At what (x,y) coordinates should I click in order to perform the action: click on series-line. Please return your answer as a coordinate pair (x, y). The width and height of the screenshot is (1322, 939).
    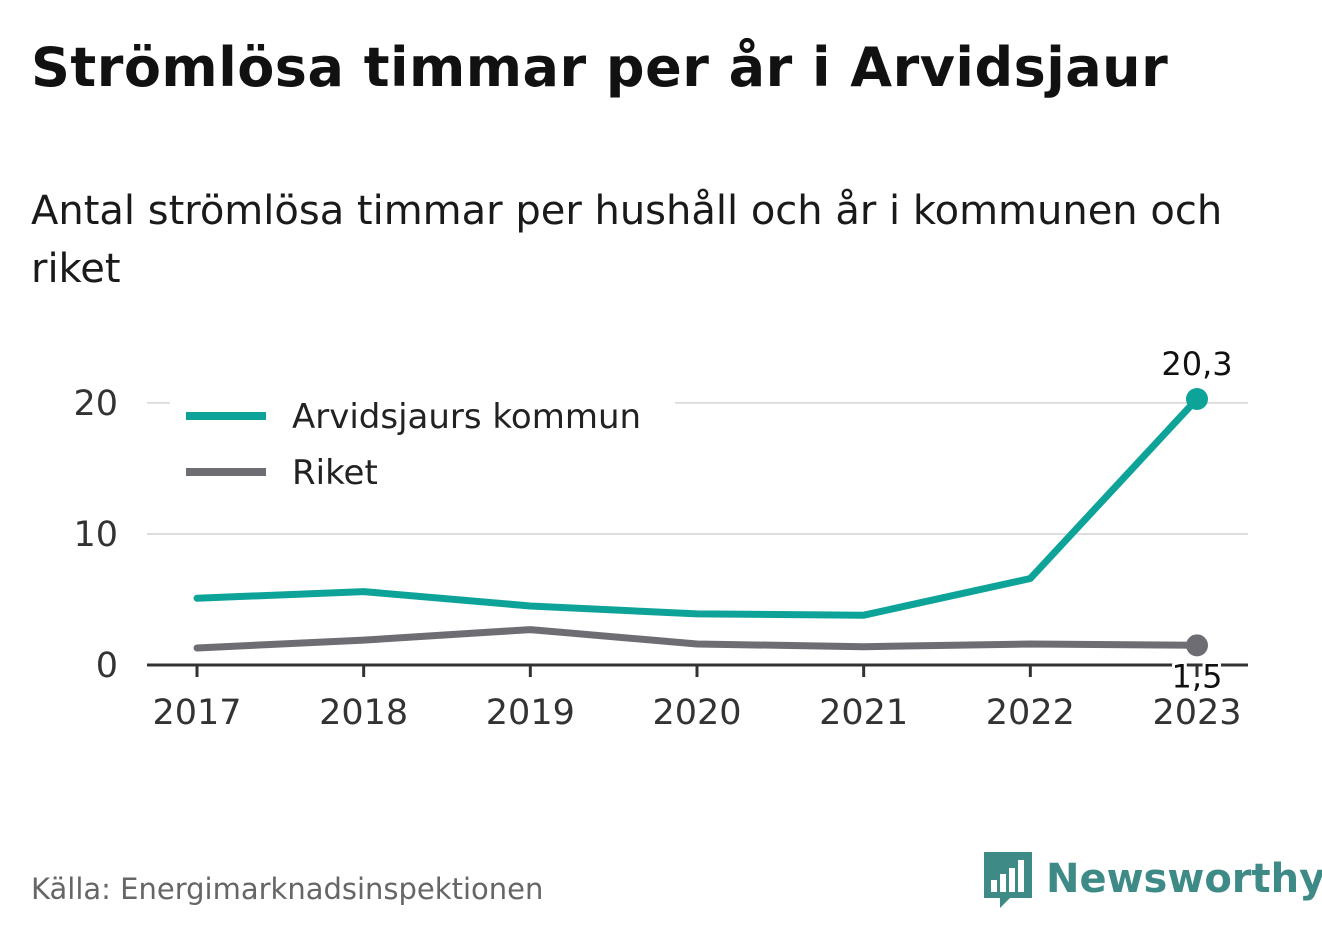
    Looking at the image, I should click on (697, 639).